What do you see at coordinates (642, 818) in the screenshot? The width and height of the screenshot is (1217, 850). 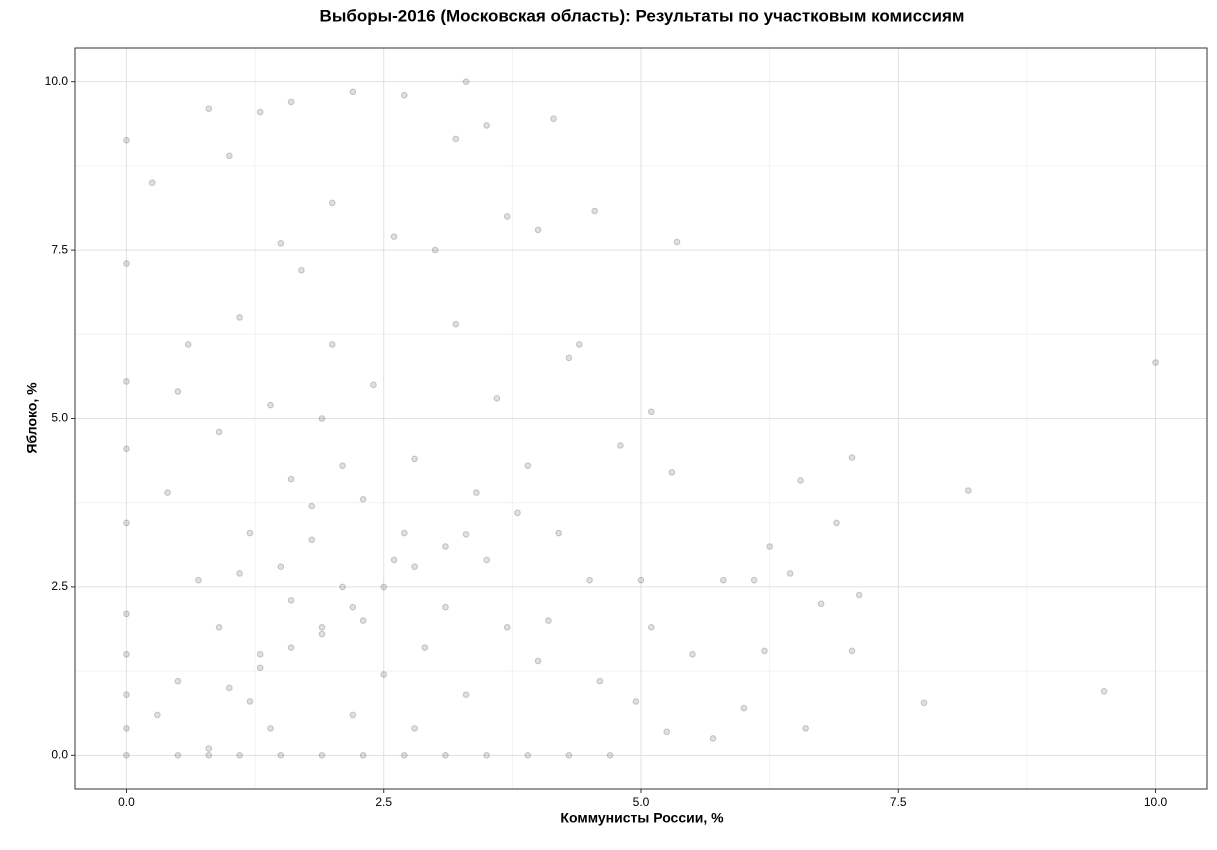 I see `x-axis-title: Коммунисты России, %` at bounding box center [642, 818].